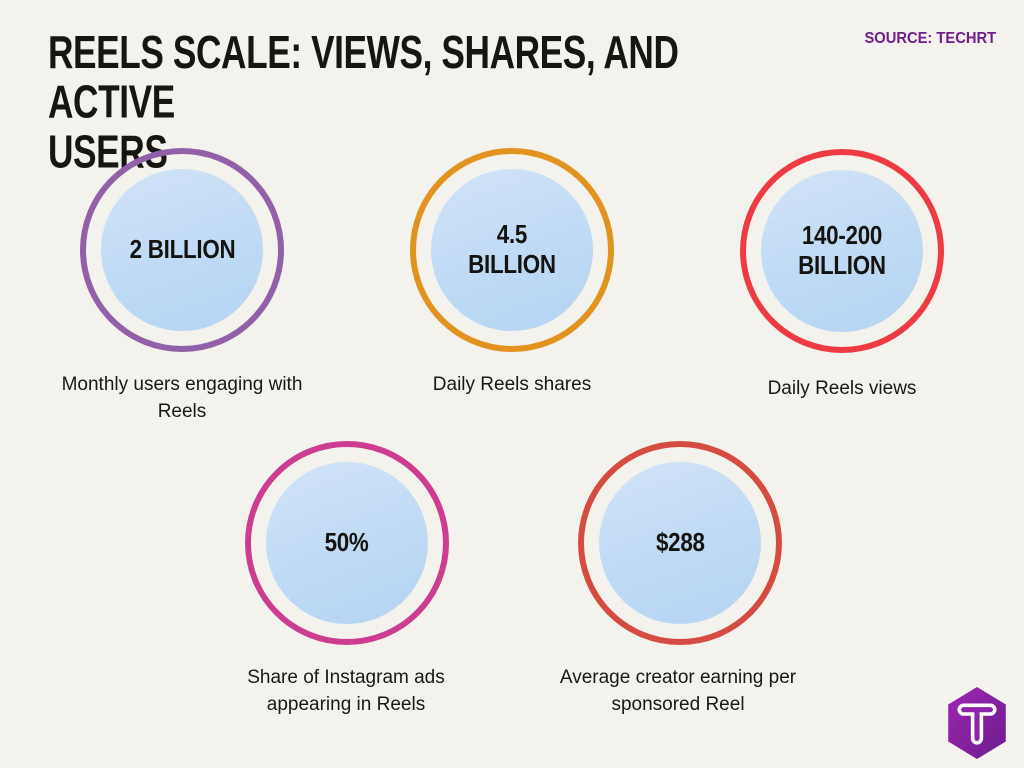 This screenshot has width=1024, height=768. I want to click on stat-circle-daily-shares: 4.5 BILLION, so click(512, 250).